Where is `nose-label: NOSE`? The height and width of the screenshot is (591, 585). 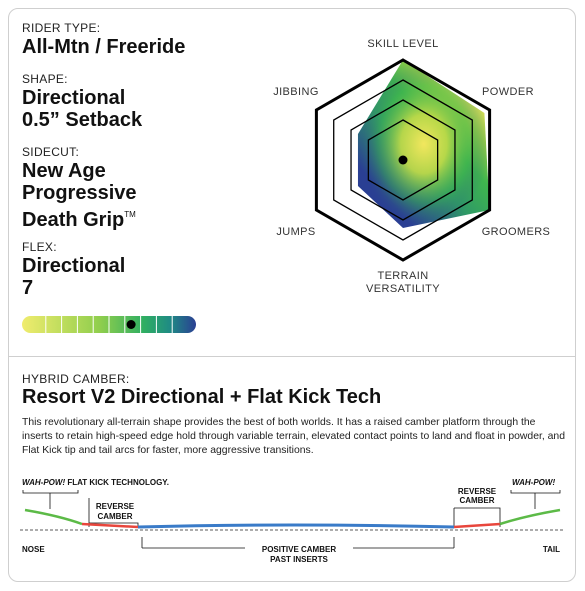
nose-label: NOSE is located at coordinates (33, 549).